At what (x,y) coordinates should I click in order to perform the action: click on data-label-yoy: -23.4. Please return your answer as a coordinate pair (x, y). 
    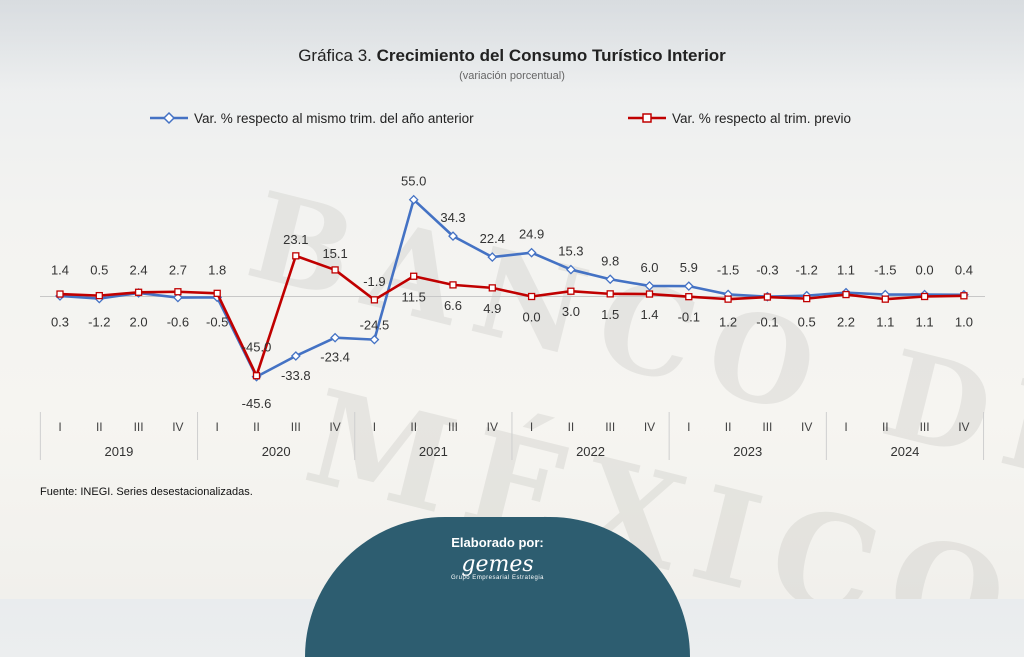
    Looking at the image, I should click on (335, 357).